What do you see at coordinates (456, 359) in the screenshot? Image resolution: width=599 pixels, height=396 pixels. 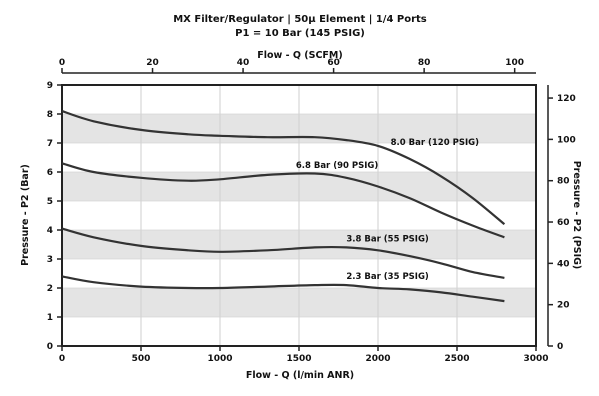 I see `x-tick-label: 2500` at bounding box center [456, 359].